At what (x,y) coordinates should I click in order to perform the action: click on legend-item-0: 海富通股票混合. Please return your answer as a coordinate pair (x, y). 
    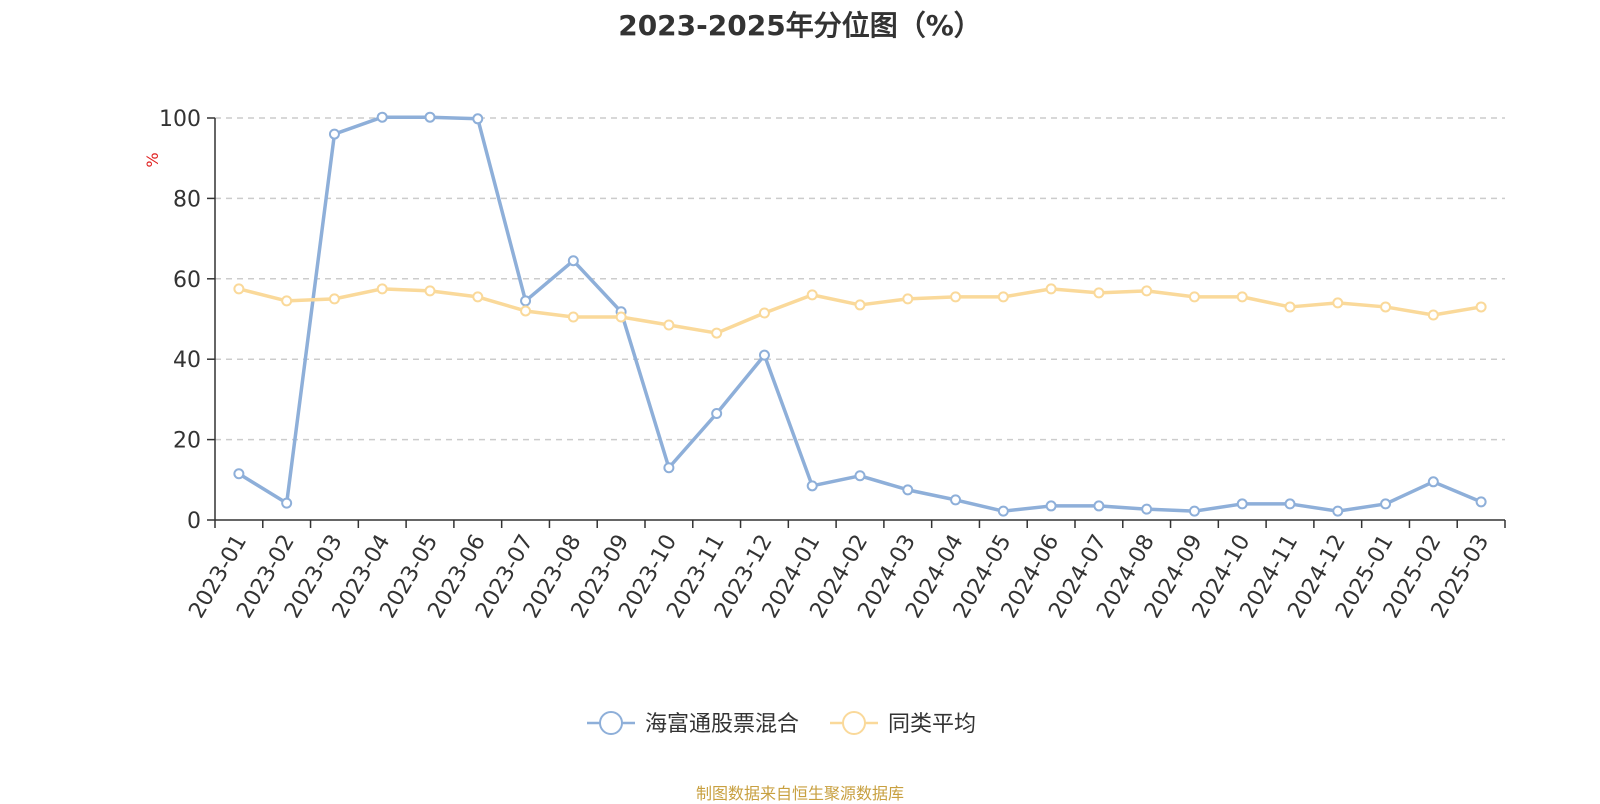
    Looking at the image, I should click on (693, 724).